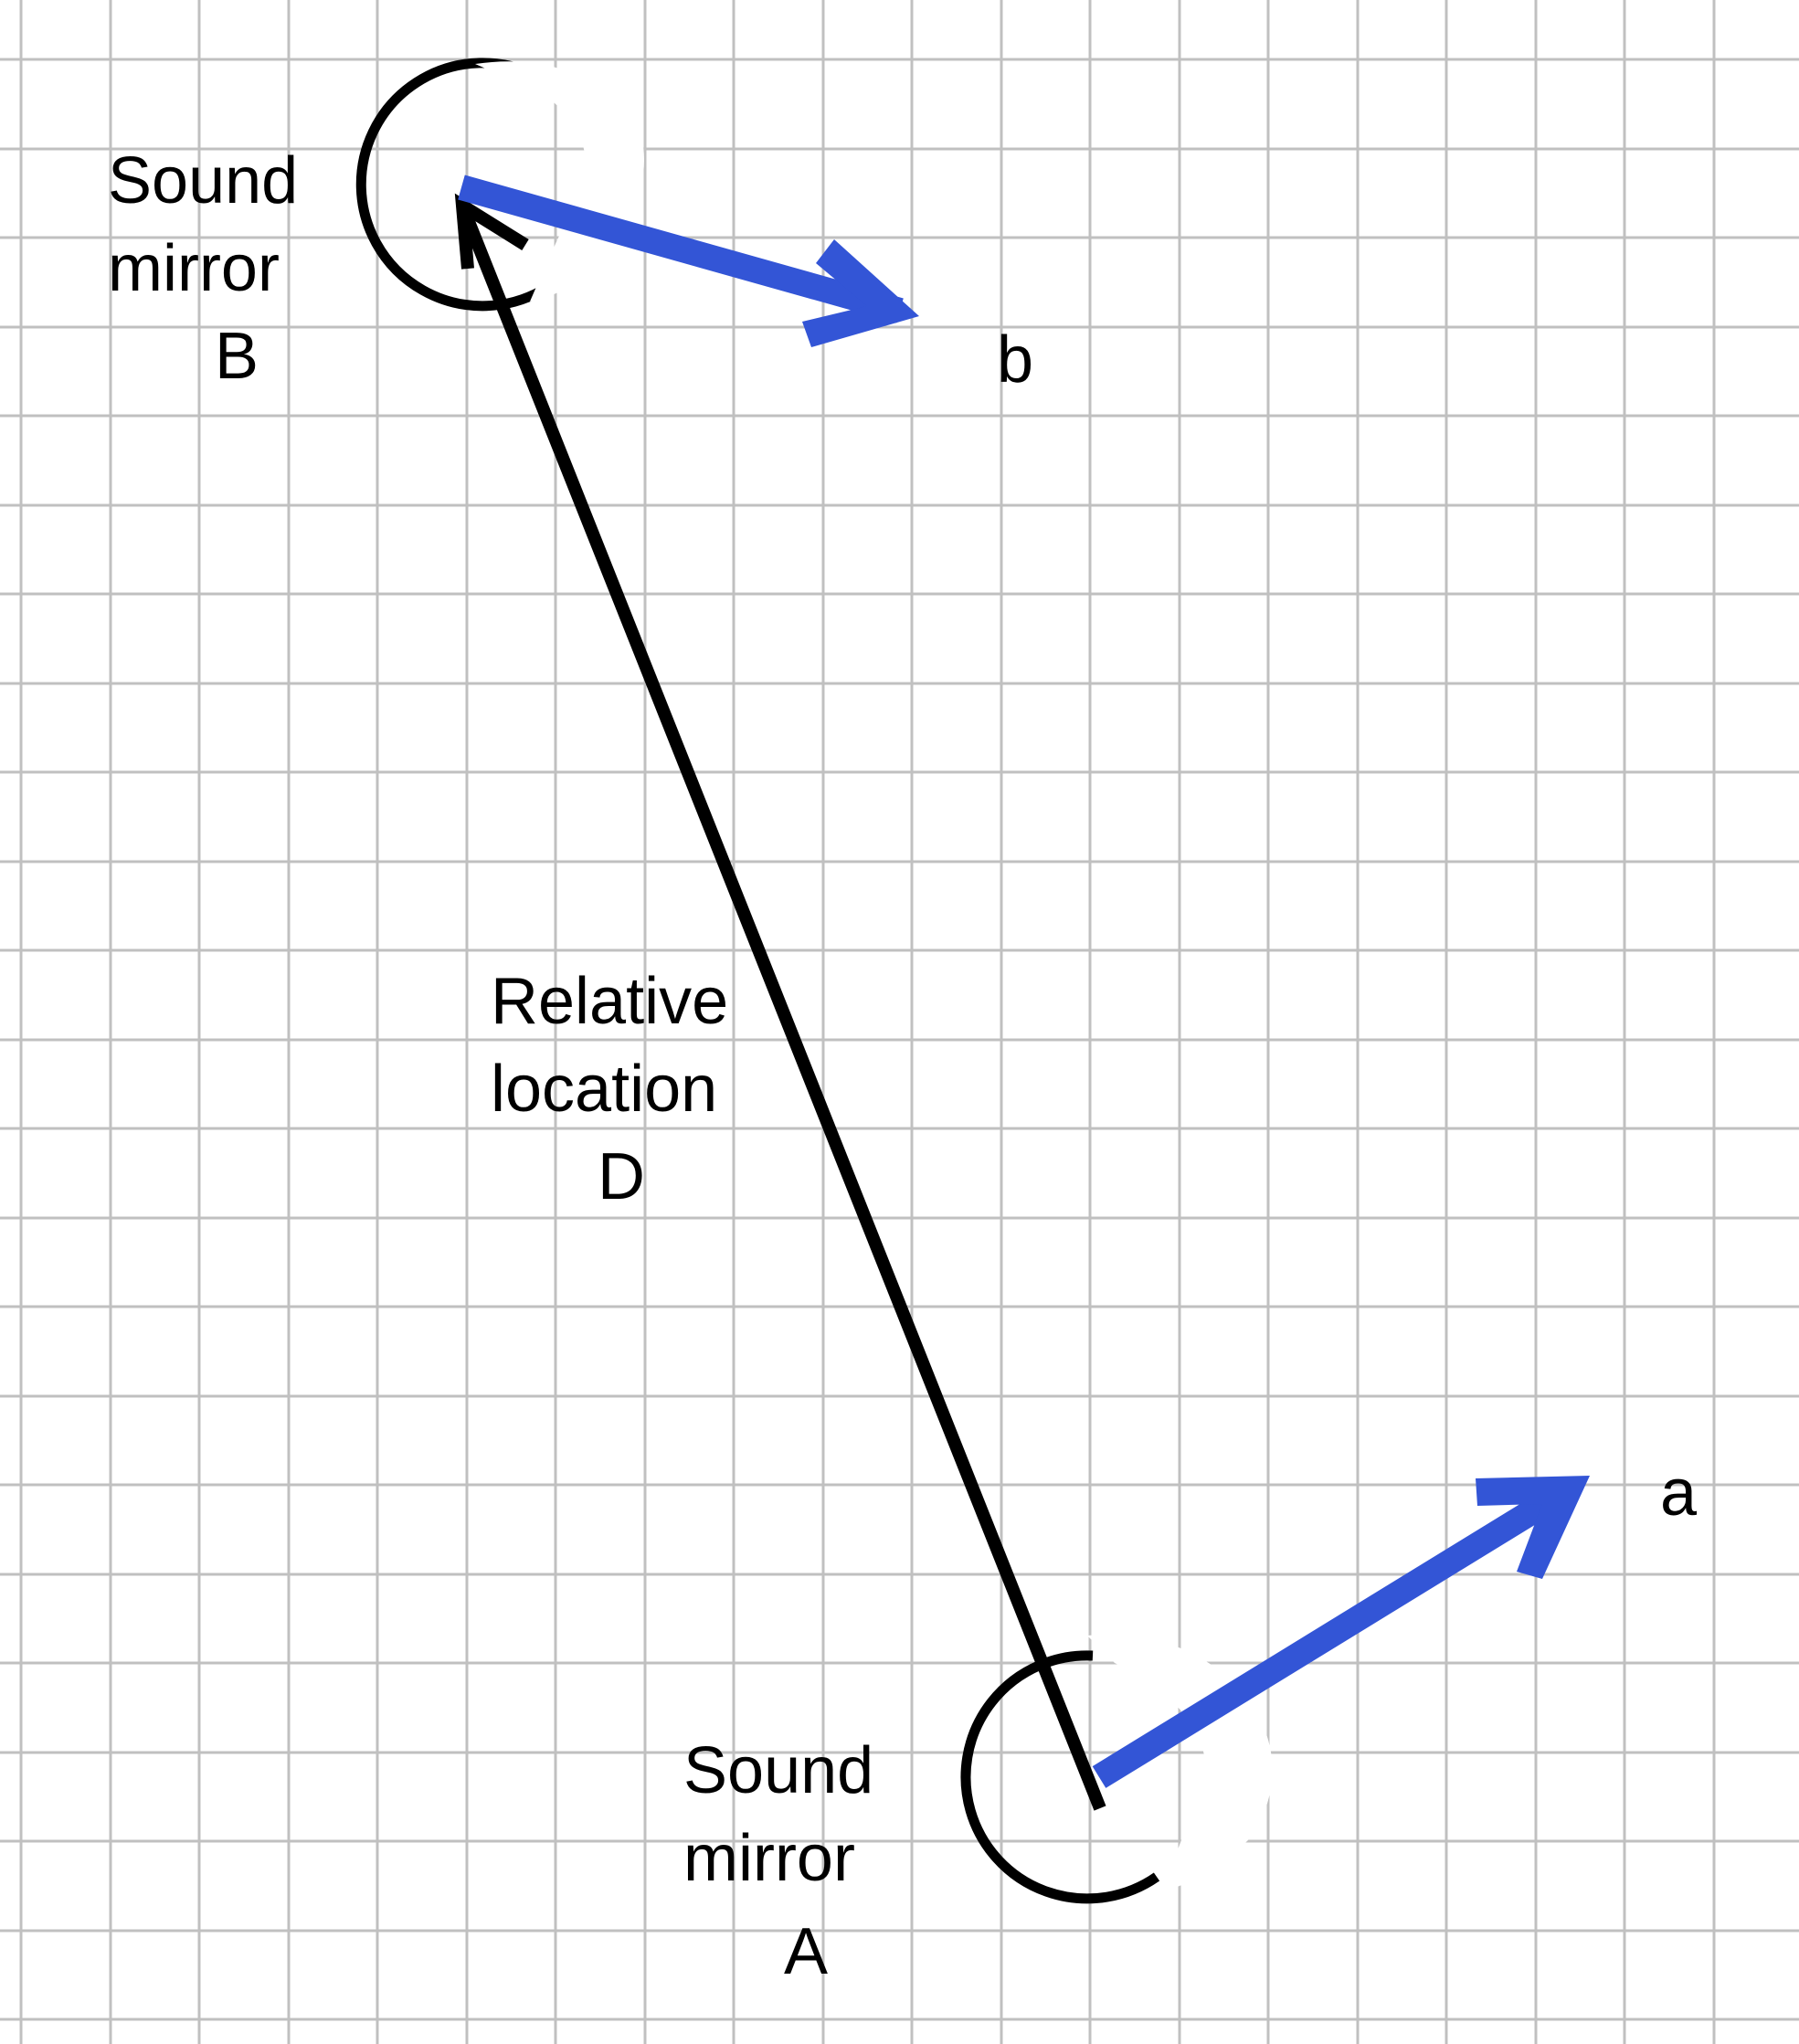  Describe the element at coordinates (212, 268) in the screenshot. I see `label-sound-mirror-b: Sound mirror B` at that location.